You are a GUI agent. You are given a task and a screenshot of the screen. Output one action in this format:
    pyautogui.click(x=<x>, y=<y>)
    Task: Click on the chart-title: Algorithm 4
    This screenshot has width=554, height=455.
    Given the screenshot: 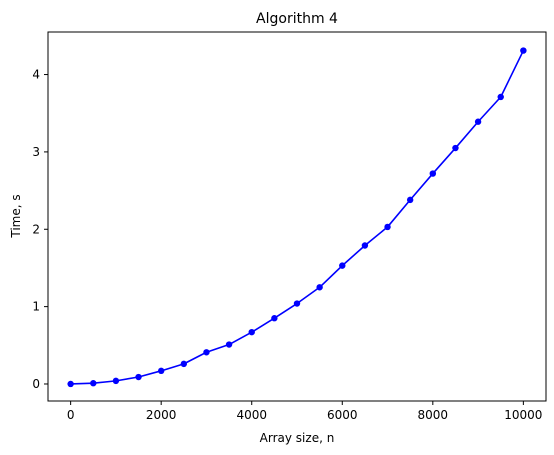 What is the action you would take?
    pyautogui.click(x=297, y=19)
    